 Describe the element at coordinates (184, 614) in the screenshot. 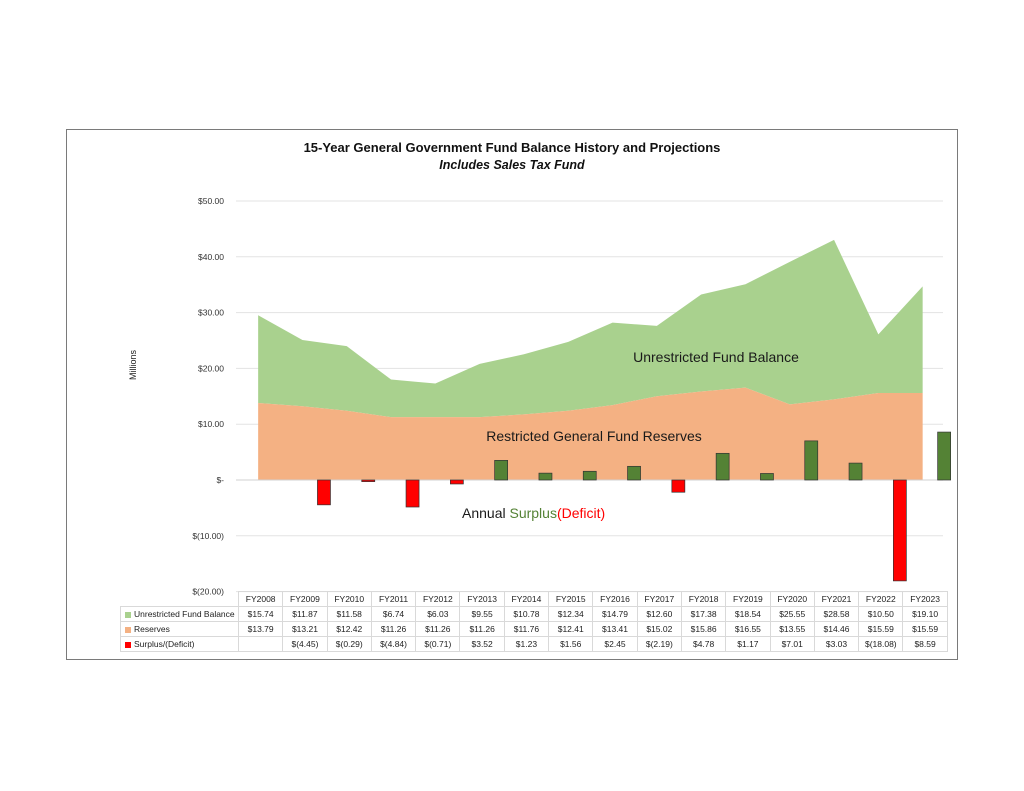

I see `legend-label: Unrestricted Fund Balance` at that location.